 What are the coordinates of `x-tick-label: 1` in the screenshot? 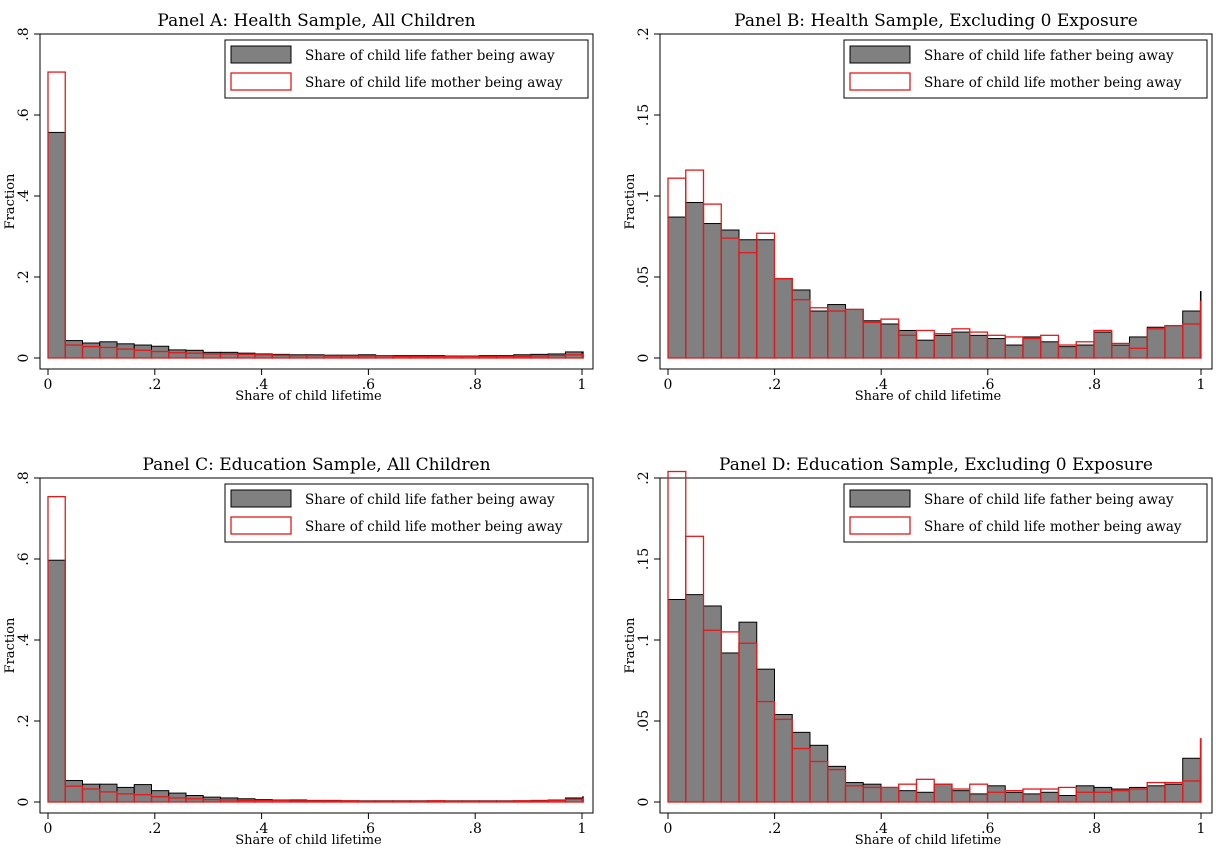 It's located at (1201, 829).